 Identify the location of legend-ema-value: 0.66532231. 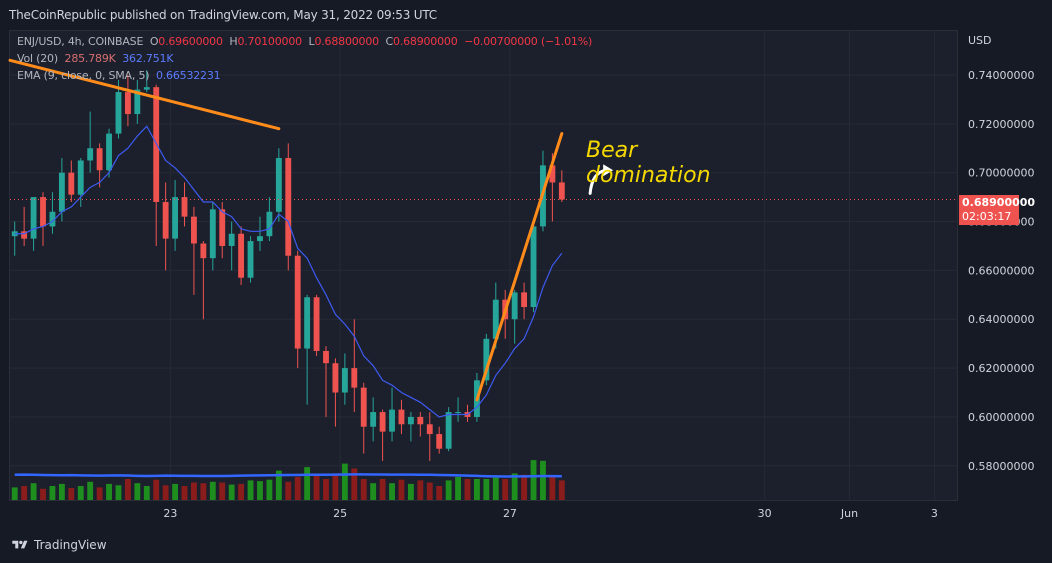
(188, 75).